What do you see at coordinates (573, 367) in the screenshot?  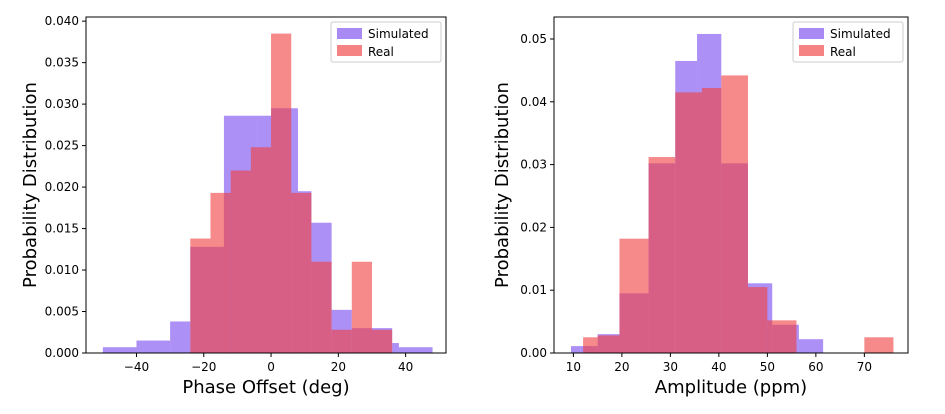 I see `amplitude-x-tick-label: 10` at bounding box center [573, 367].